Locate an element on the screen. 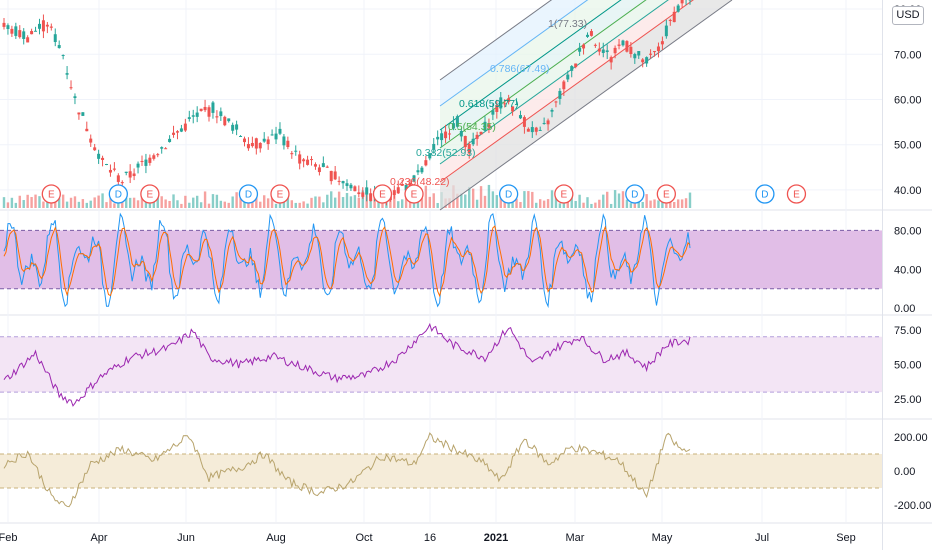 The width and height of the screenshot is (932, 550). fib-level-label: 0.236(48.22) is located at coordinates (420, 182).